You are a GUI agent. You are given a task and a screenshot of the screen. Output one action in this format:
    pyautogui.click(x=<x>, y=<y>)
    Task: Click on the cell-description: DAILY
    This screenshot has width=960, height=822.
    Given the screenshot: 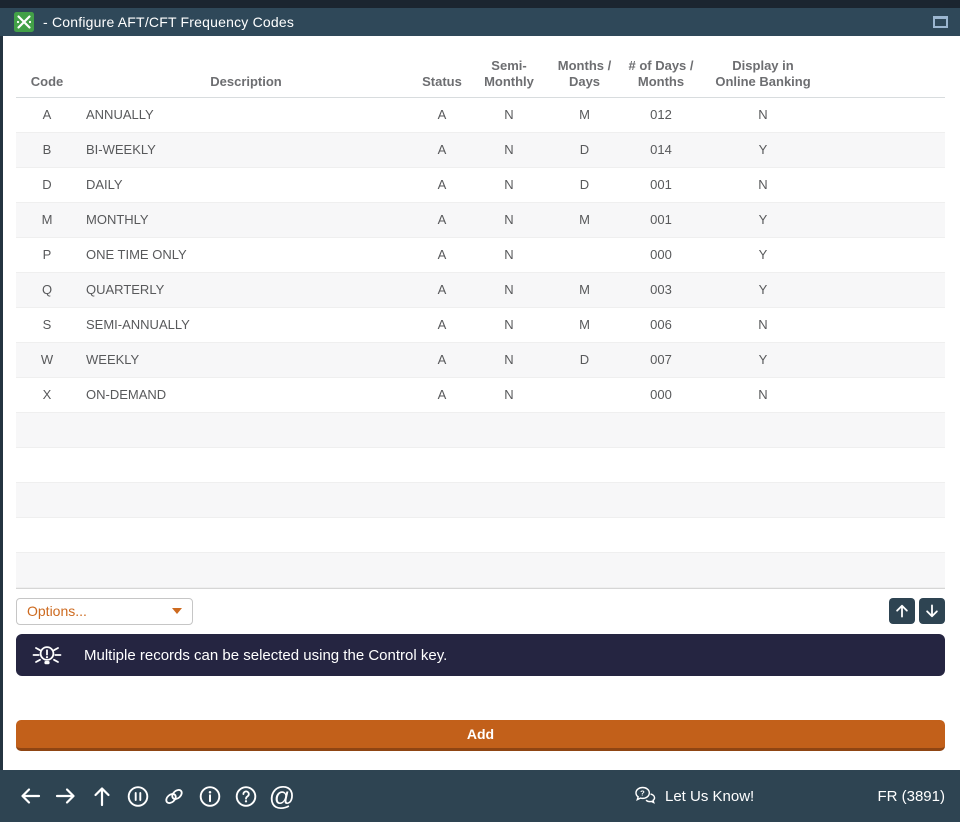 What is the action you would take?
    pyautogui.click(x=104, y=184)
    